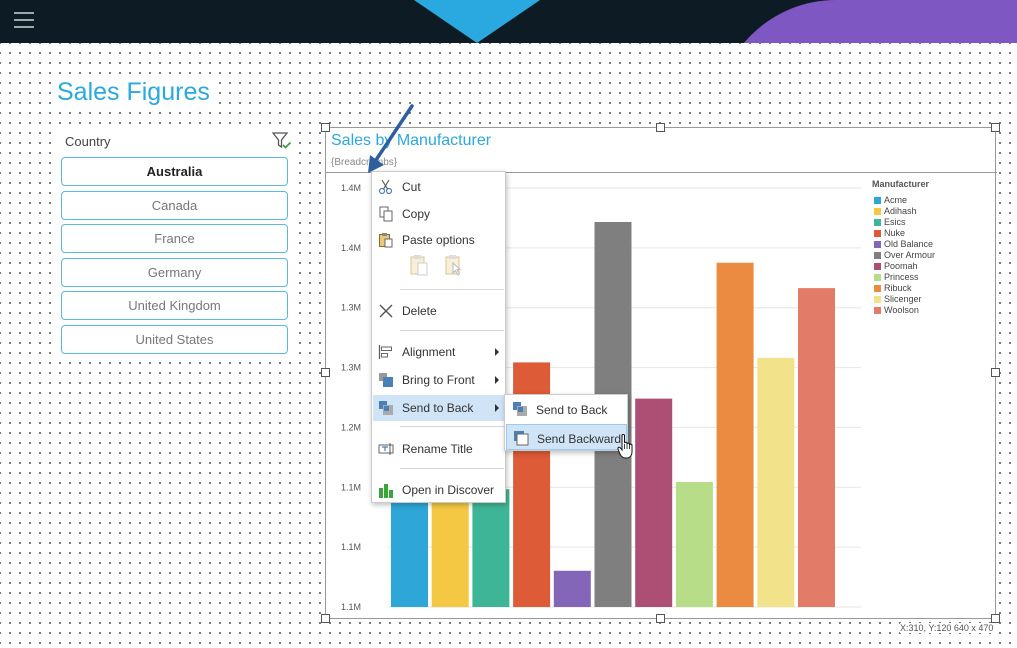 The width and height of the screenshot is (1017, 648). I want to click on legend-item: Acme, so click(890, 200).